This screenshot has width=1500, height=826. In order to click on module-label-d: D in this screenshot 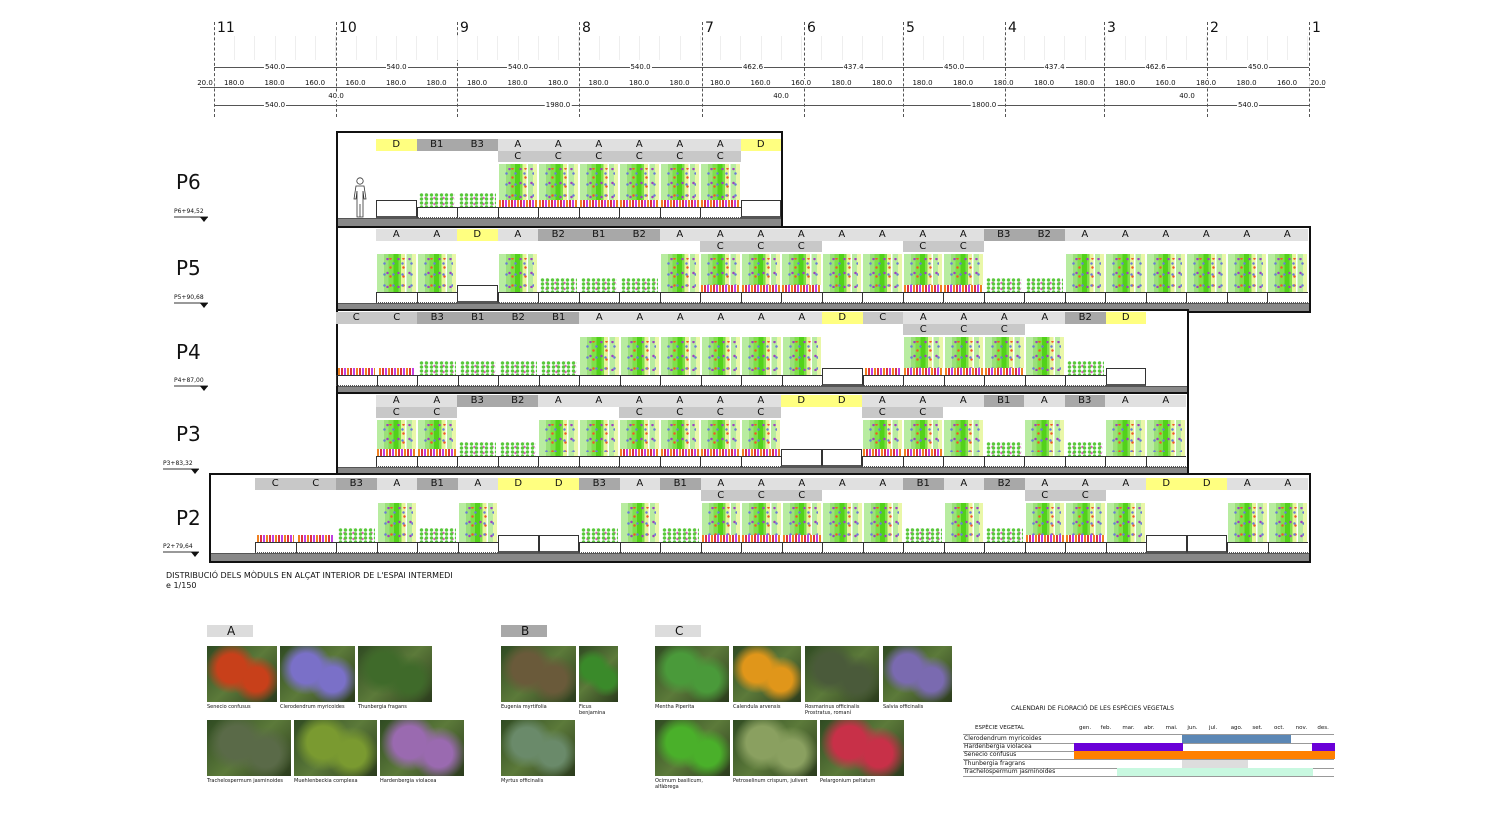, I will do `click(1125, 318)`.